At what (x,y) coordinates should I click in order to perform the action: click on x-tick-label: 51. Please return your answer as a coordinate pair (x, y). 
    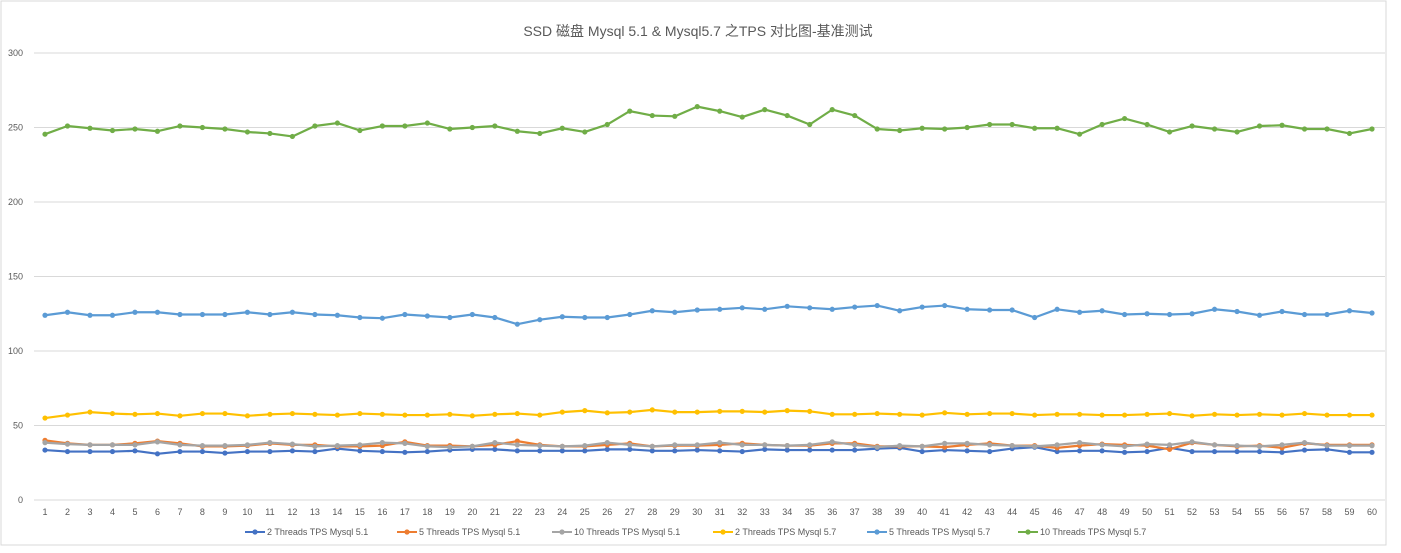
    Looking at the image, I should click on (1170, 512).